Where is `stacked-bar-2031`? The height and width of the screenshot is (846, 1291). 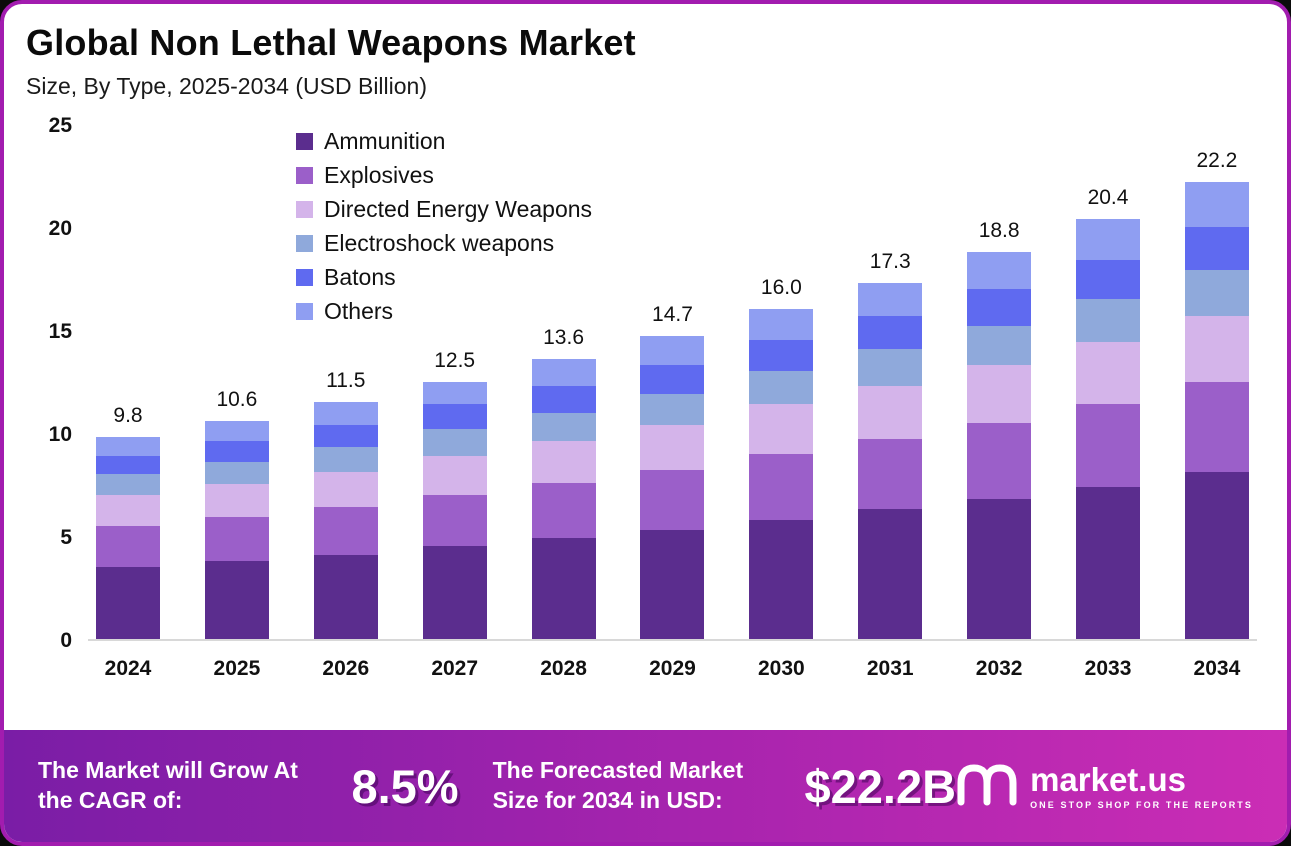 stacked-bar-2031 is located at coordinates (890, 460).